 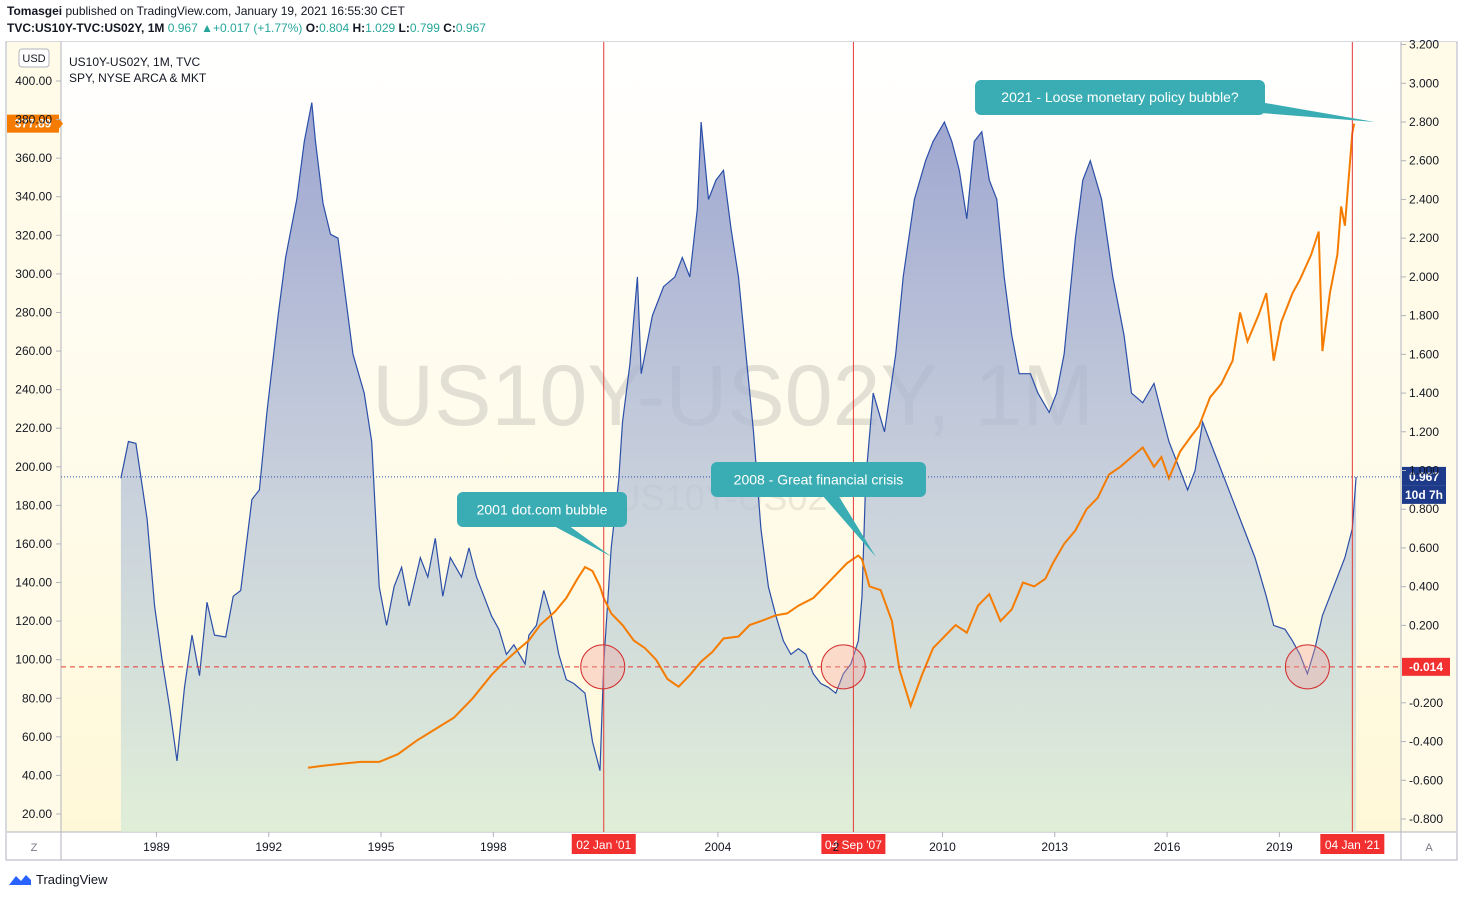 What do you see at coordinates (86, 28) in the screenshot?
I see `symbol-name: TVC:US10Y-TVC:US02Y, 1M` at bounding box center [86, 28].